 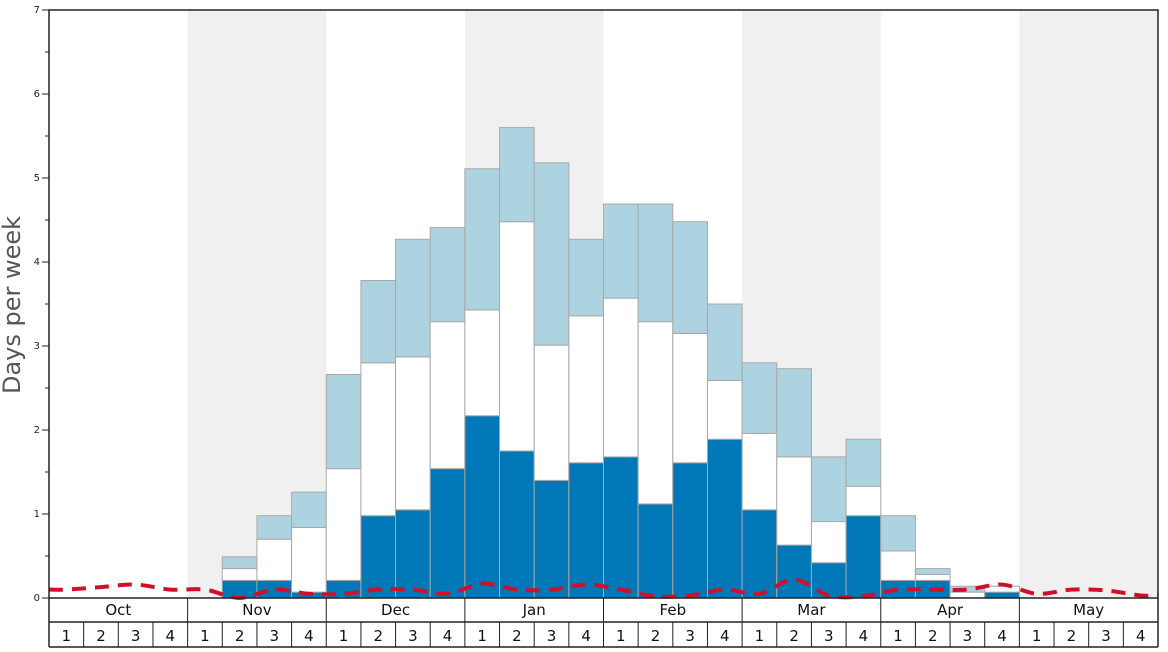 I want to click on trend-line, so click(x=603, y=589).